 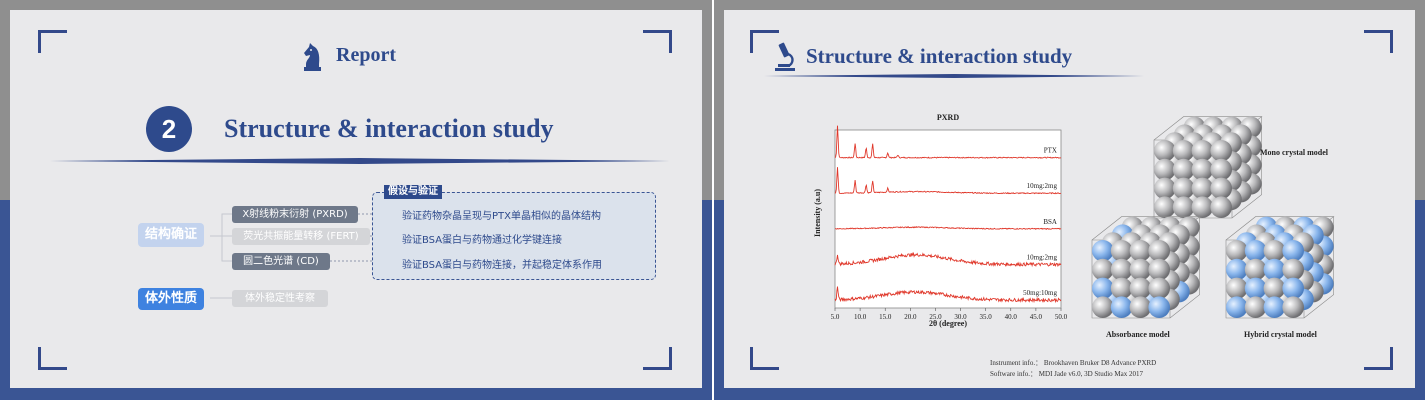 I want to click on category-structure: 结构确证, so click(x=171, y=235).